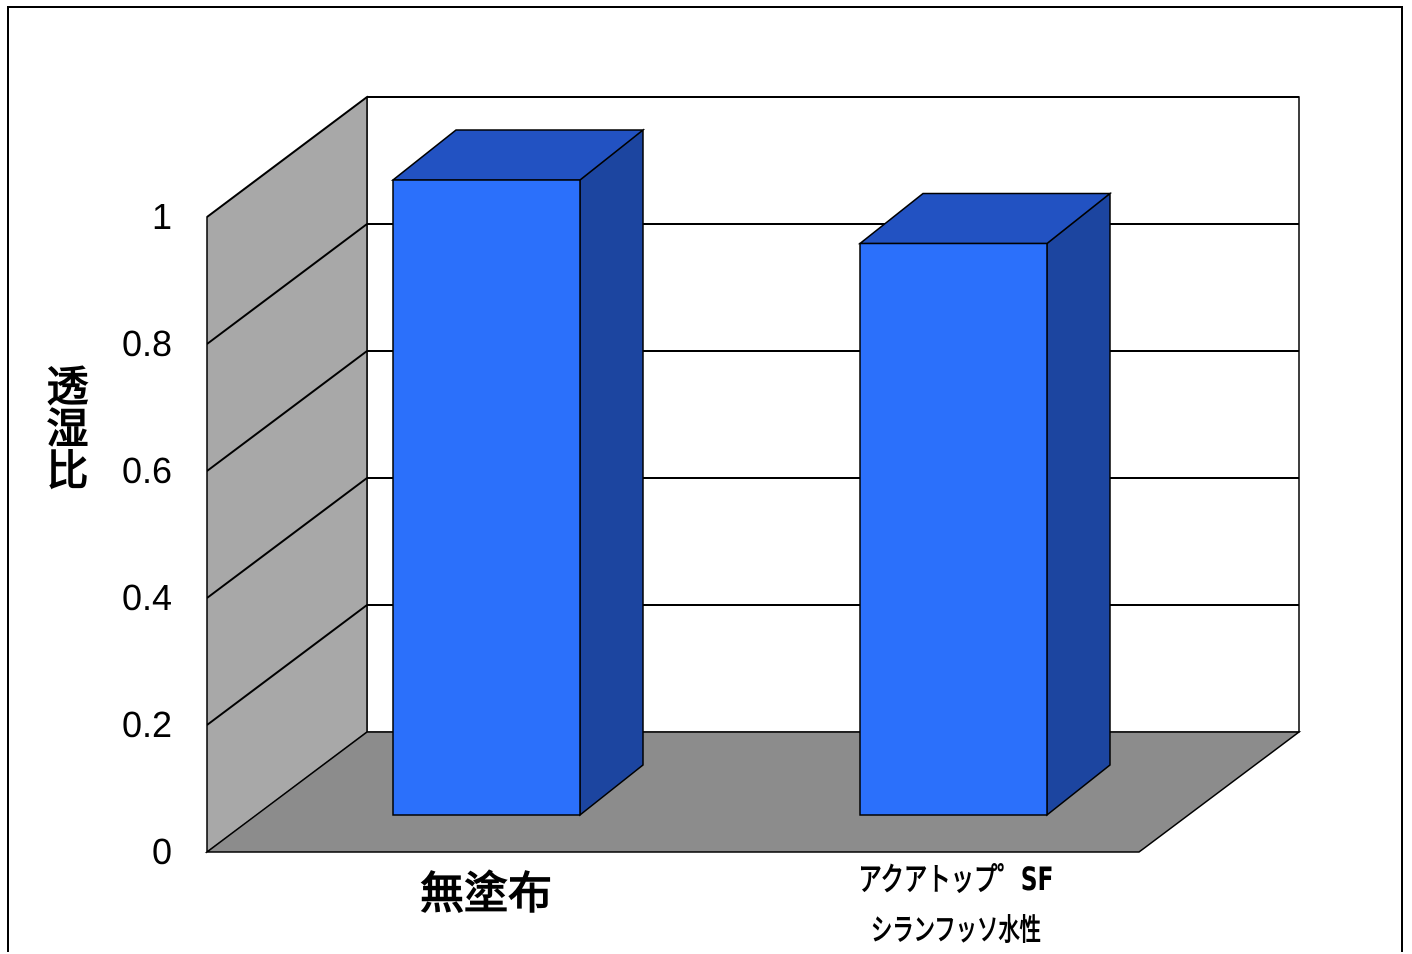  What do you see at coordinates (486, 893) in the screenshot?
I see `x-tick-label: 無塗布` at bounding box center [486, 893].